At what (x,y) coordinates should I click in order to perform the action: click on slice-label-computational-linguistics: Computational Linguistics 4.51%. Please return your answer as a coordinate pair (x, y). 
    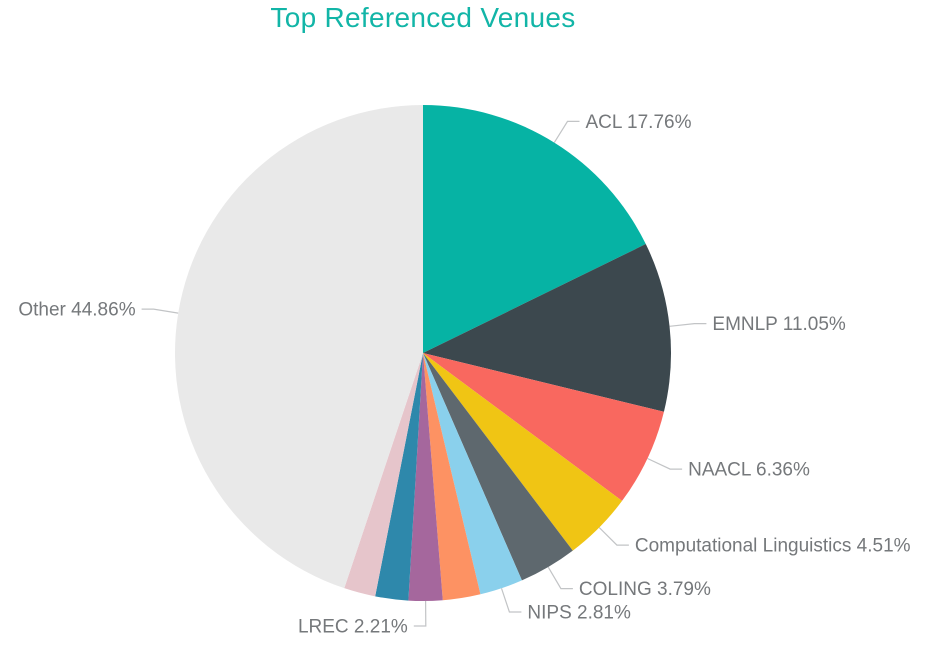
    Looking at the image, I should click on (773, 546).